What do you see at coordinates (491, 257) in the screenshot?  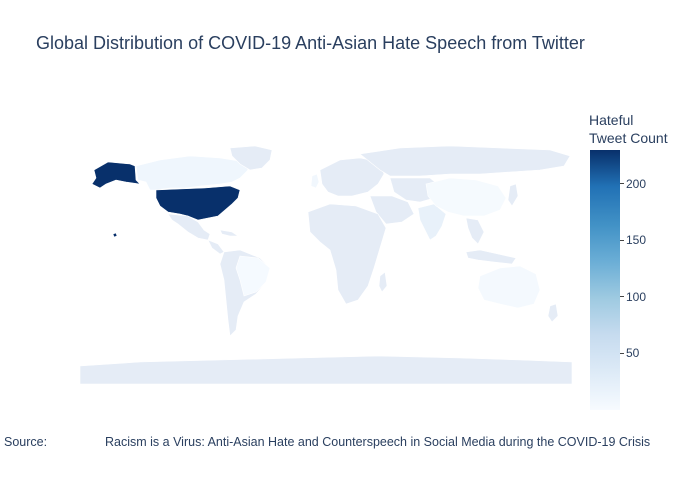 I see `country-indonesia` at bounding box center [491, 257].